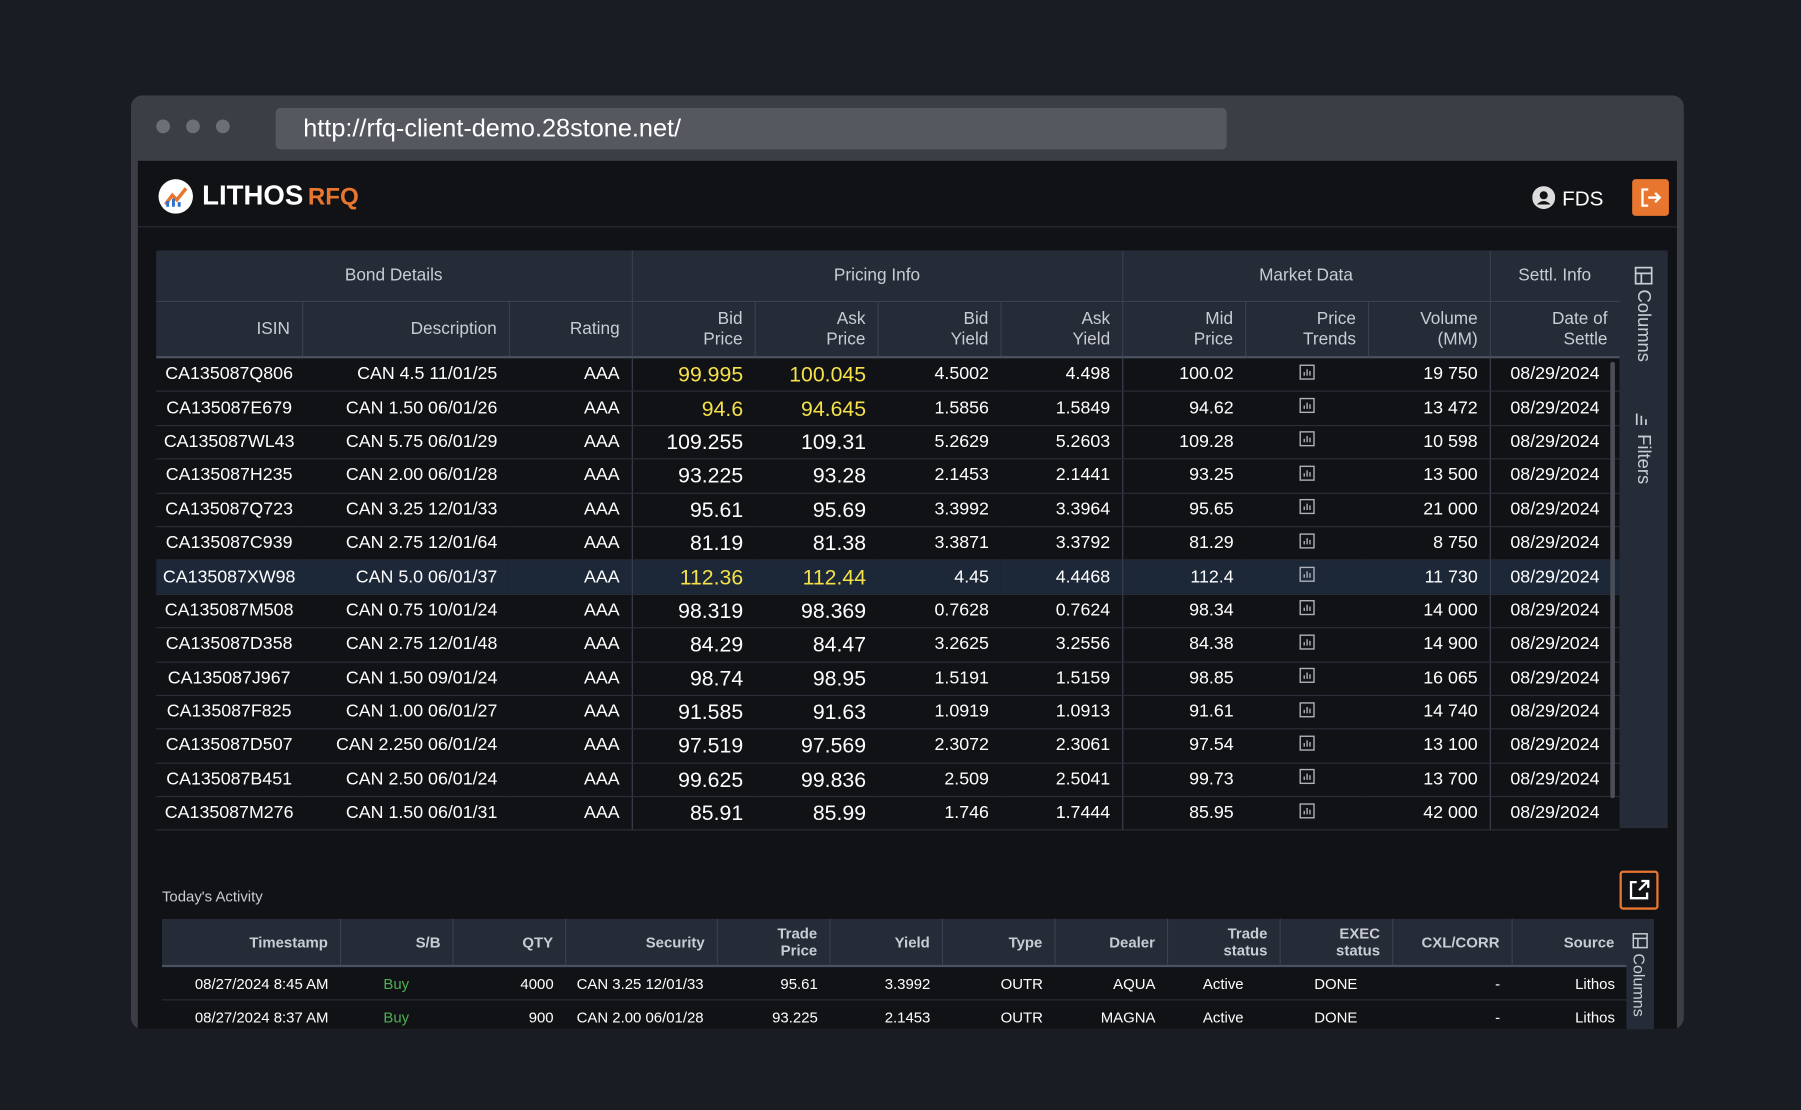 Image resolution: width=1801 pixels, height=1110 pixels. What do you see at coordinates (405, 611) in the screenshot?
I see `cell: CAN 0.75 10/01/24` at bounding box center [405, 611].